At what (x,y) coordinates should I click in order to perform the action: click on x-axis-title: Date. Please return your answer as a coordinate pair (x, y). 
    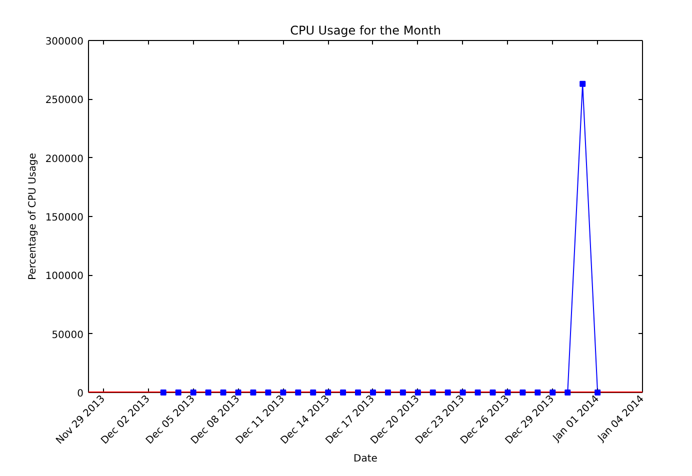
    Looking at the image, I should click on (366, 459).